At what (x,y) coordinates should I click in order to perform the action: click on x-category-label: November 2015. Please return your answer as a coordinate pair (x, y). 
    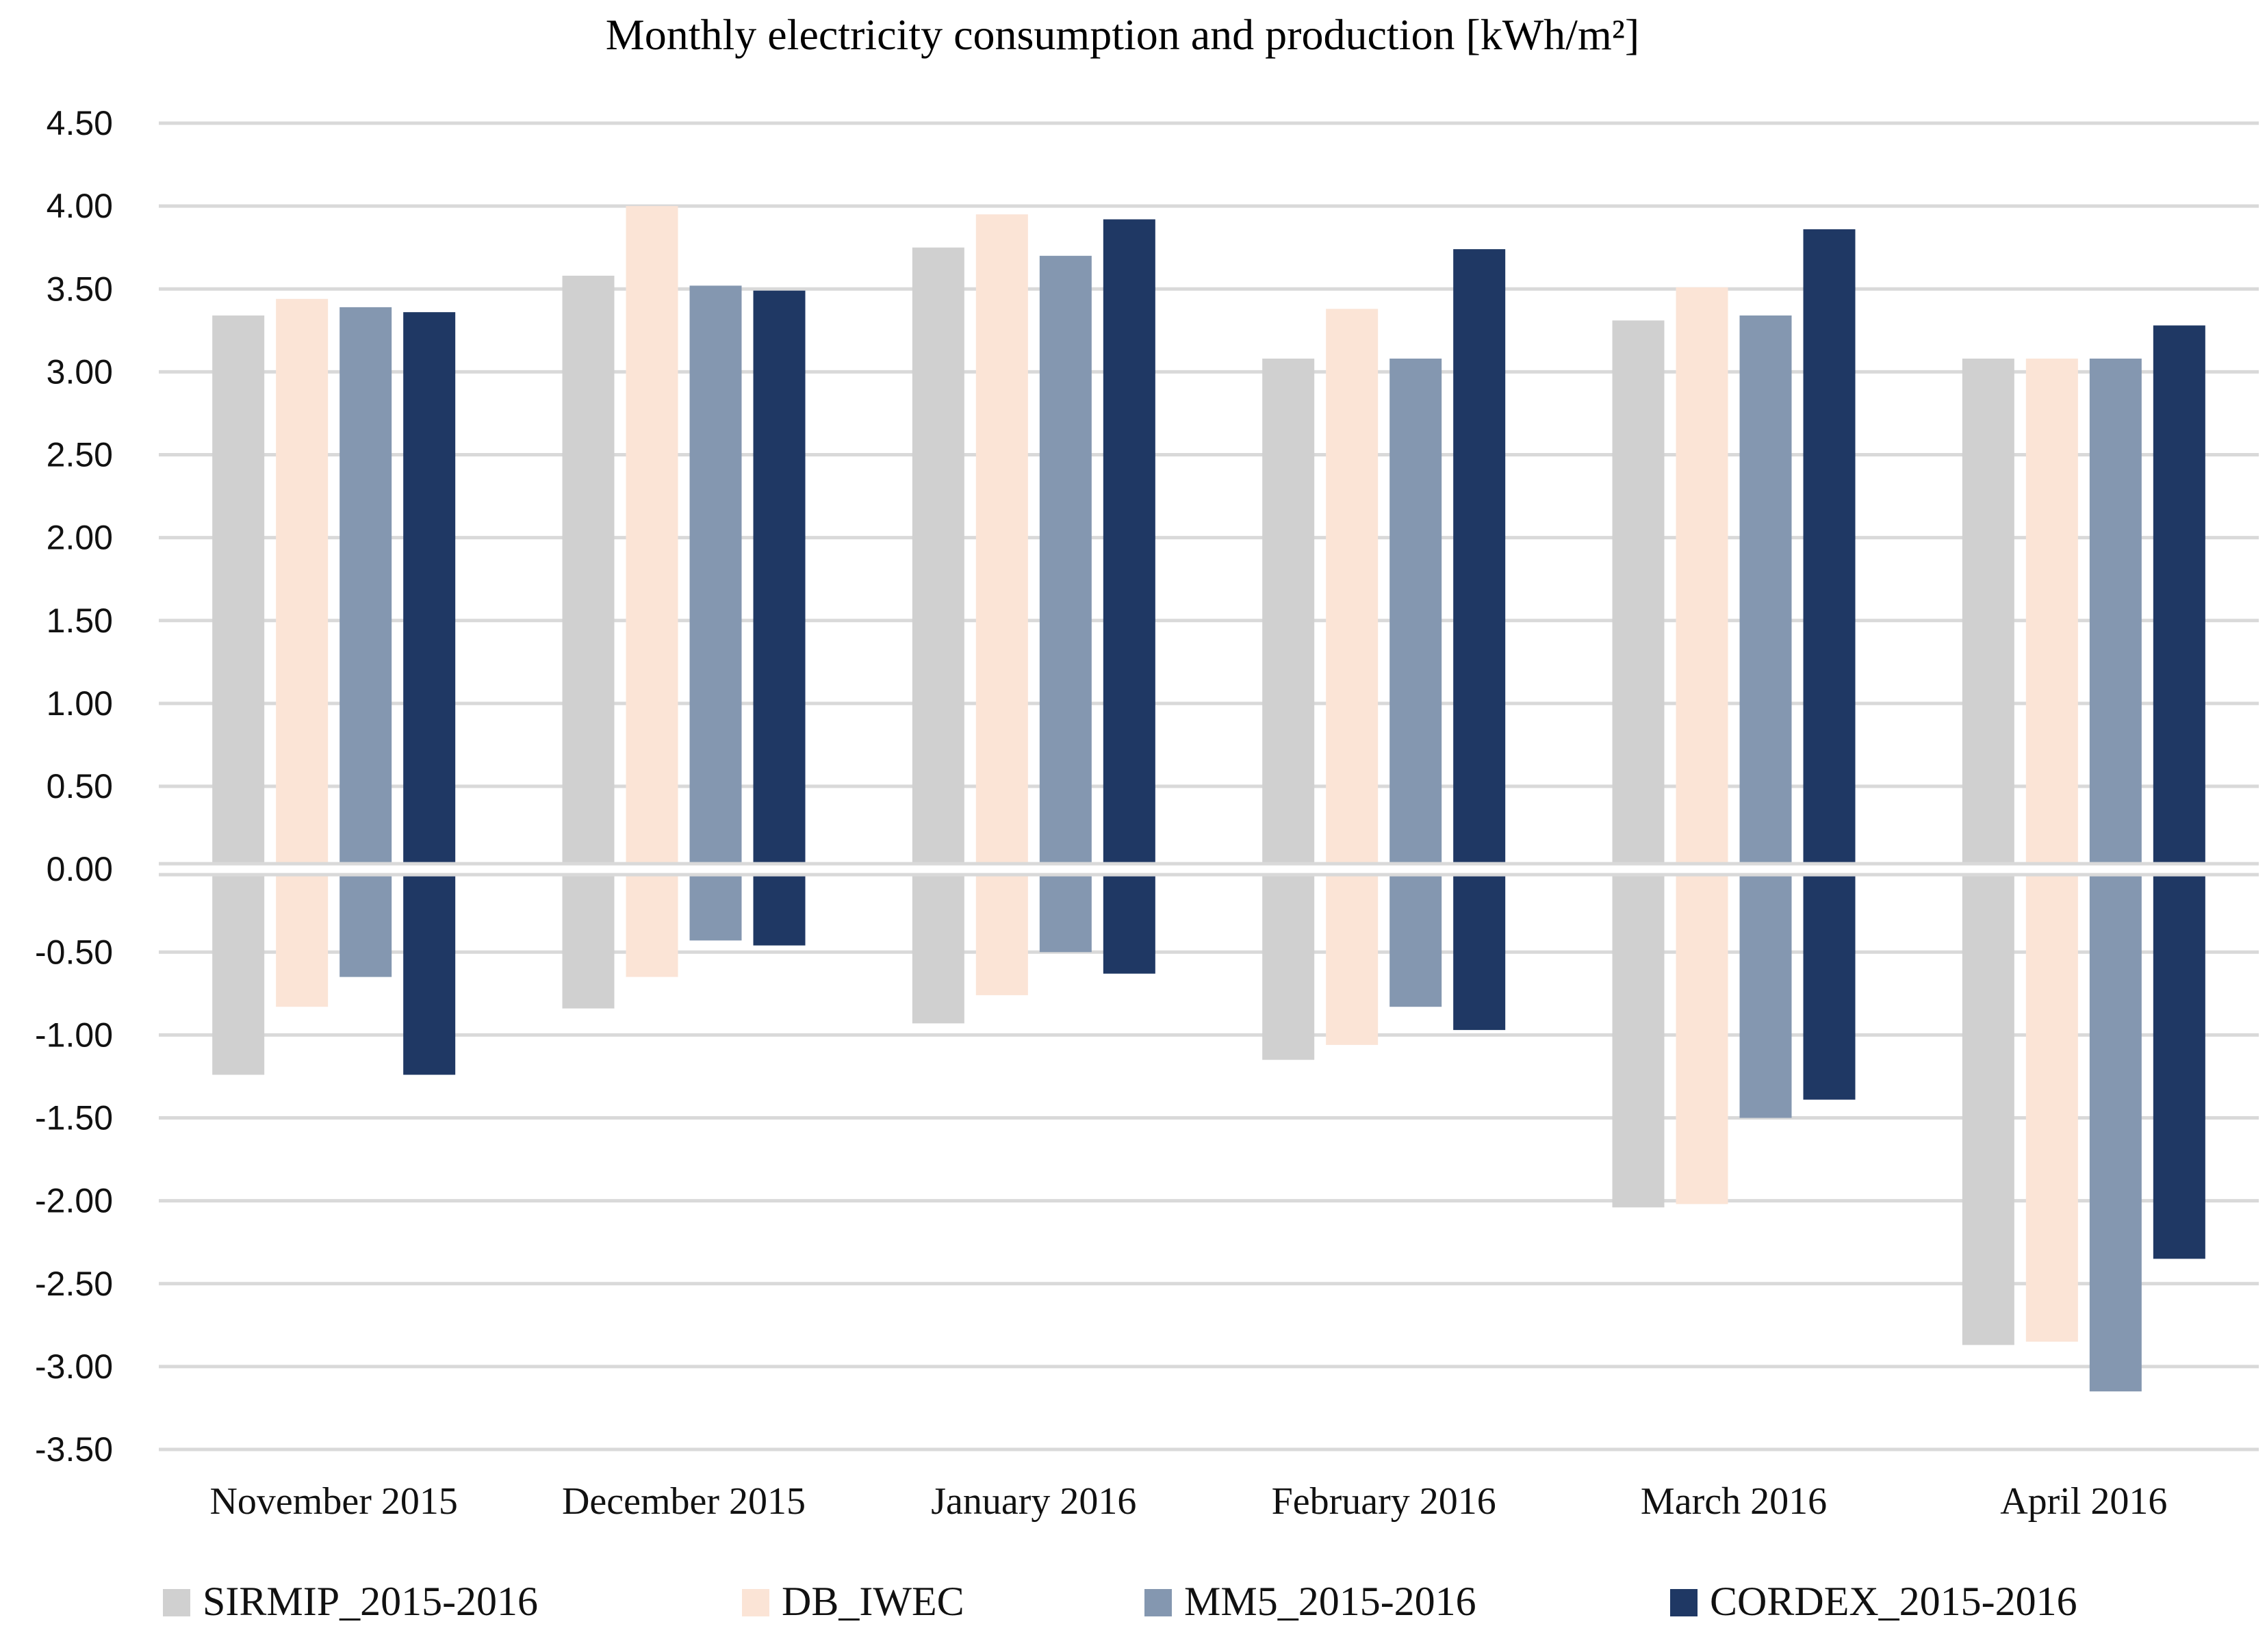
    Looking at the image, I should click on (333, 1501).